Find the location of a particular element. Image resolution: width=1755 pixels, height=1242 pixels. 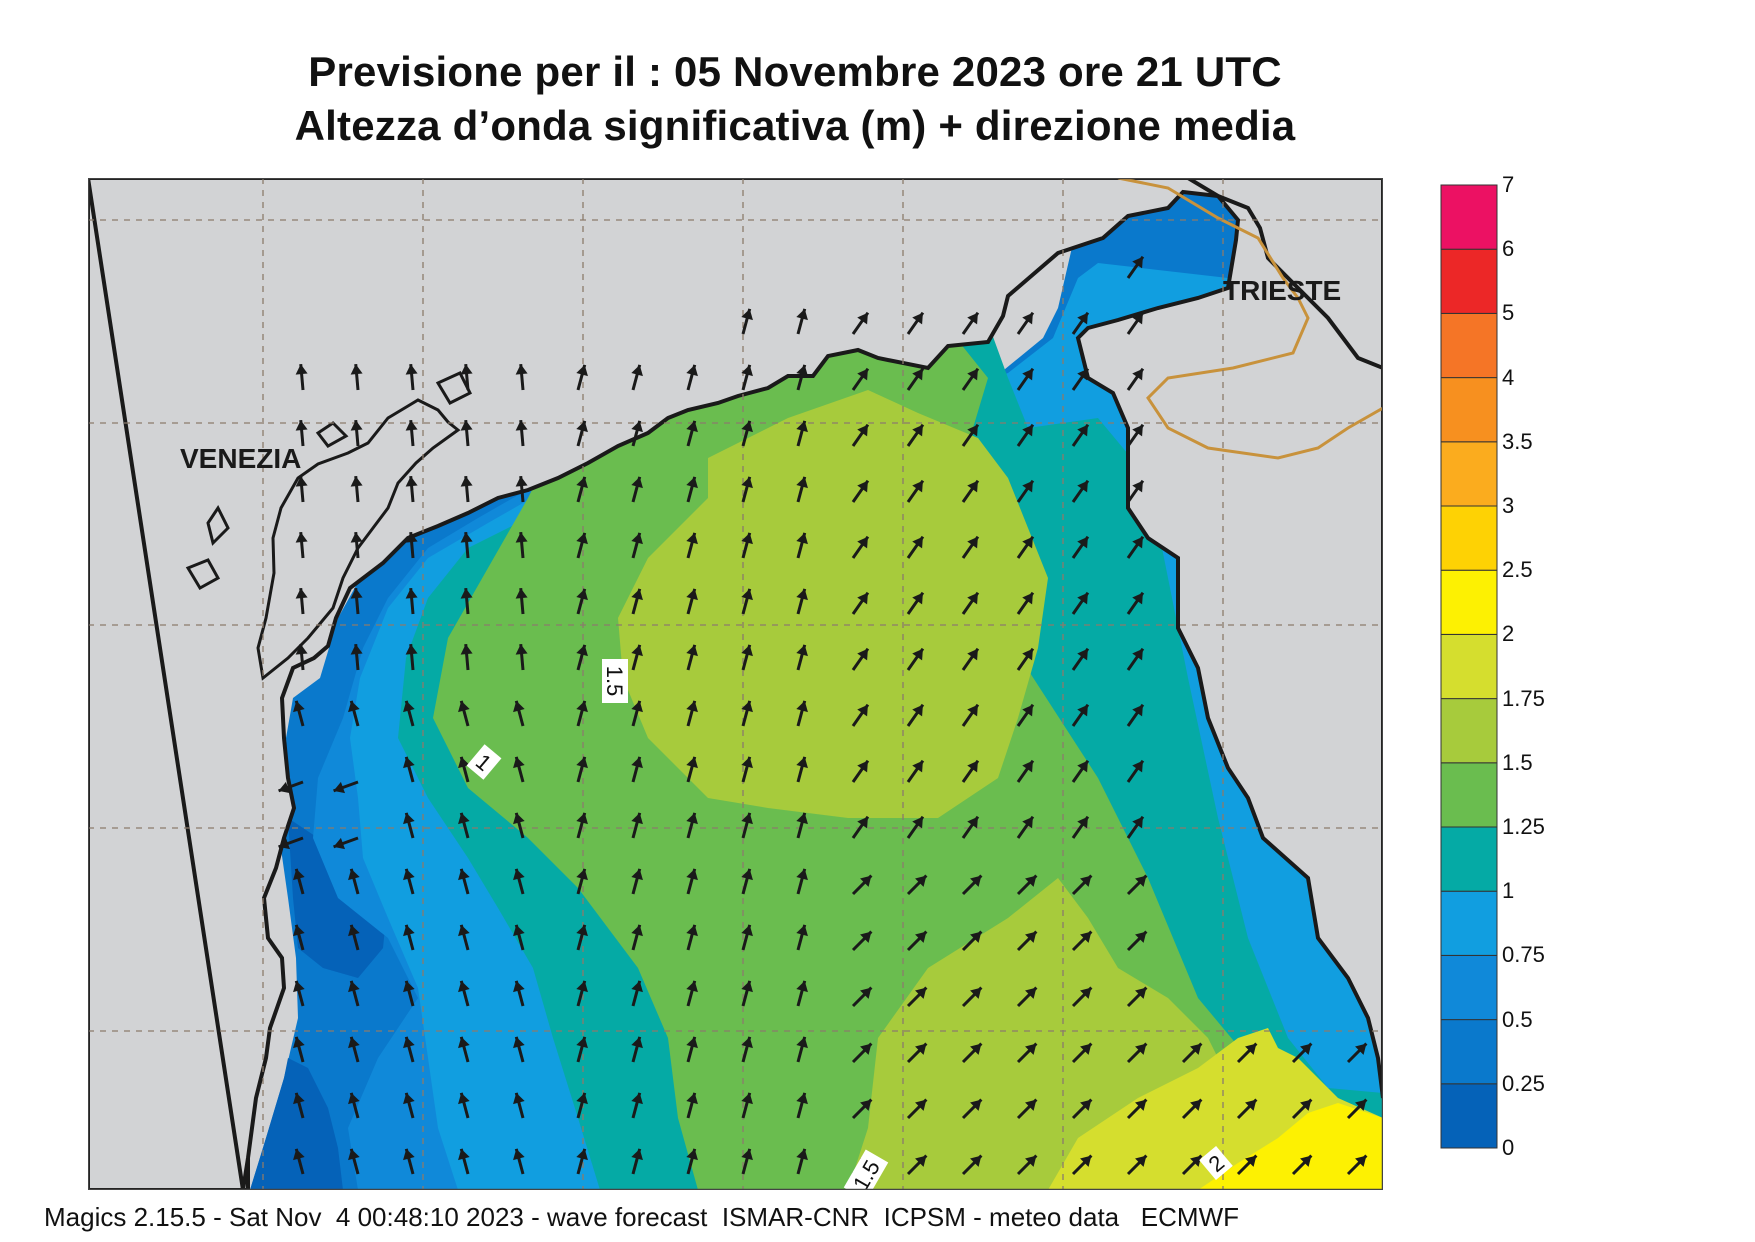

contour-label-15a-text: 1.5 is located at coordinates (614, 681).